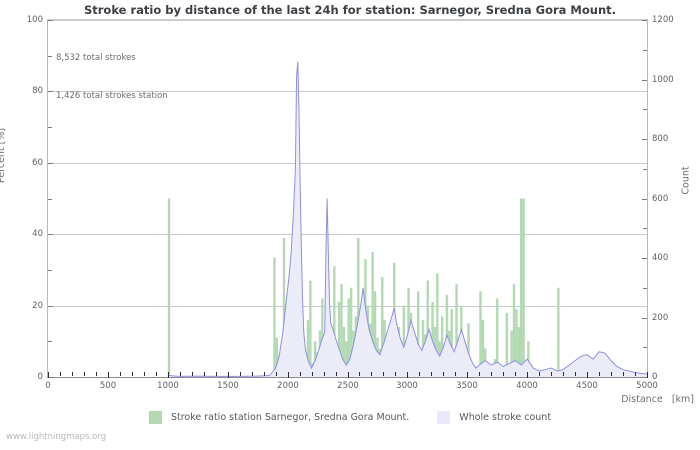  What do you see at coordinates (444, 417) in the screenshot?
I see `legend-swatch` at bounding box center [444, 417].